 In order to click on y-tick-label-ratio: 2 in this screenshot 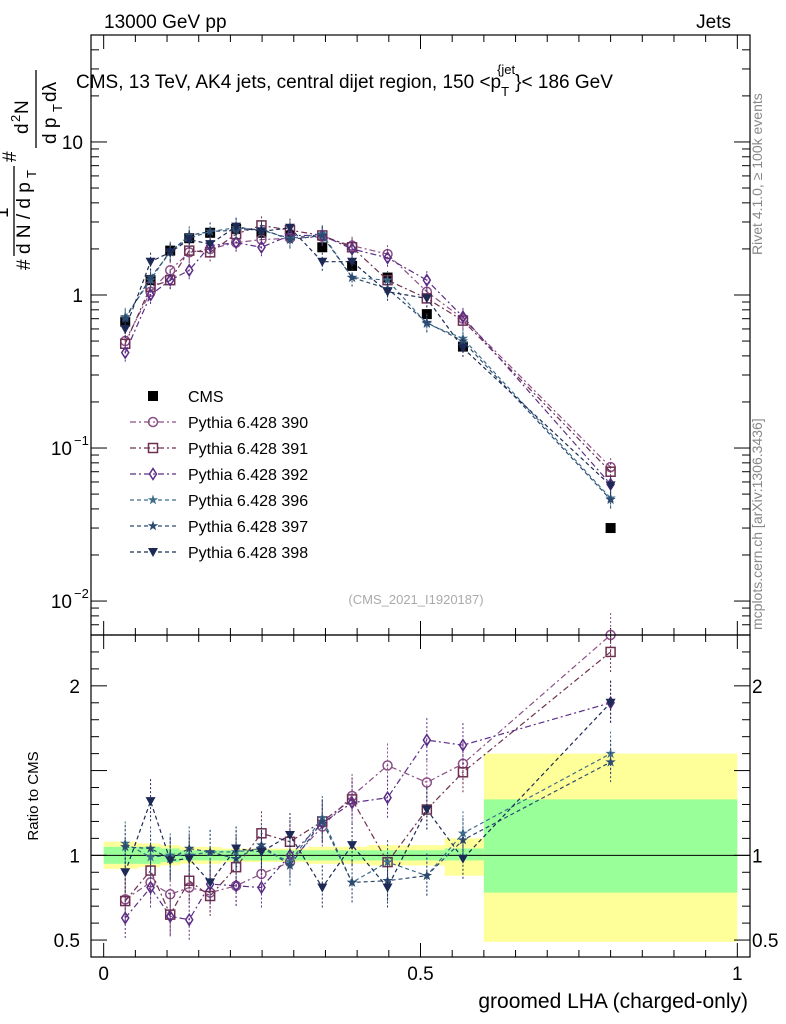, I will do `click(74, 687)`.